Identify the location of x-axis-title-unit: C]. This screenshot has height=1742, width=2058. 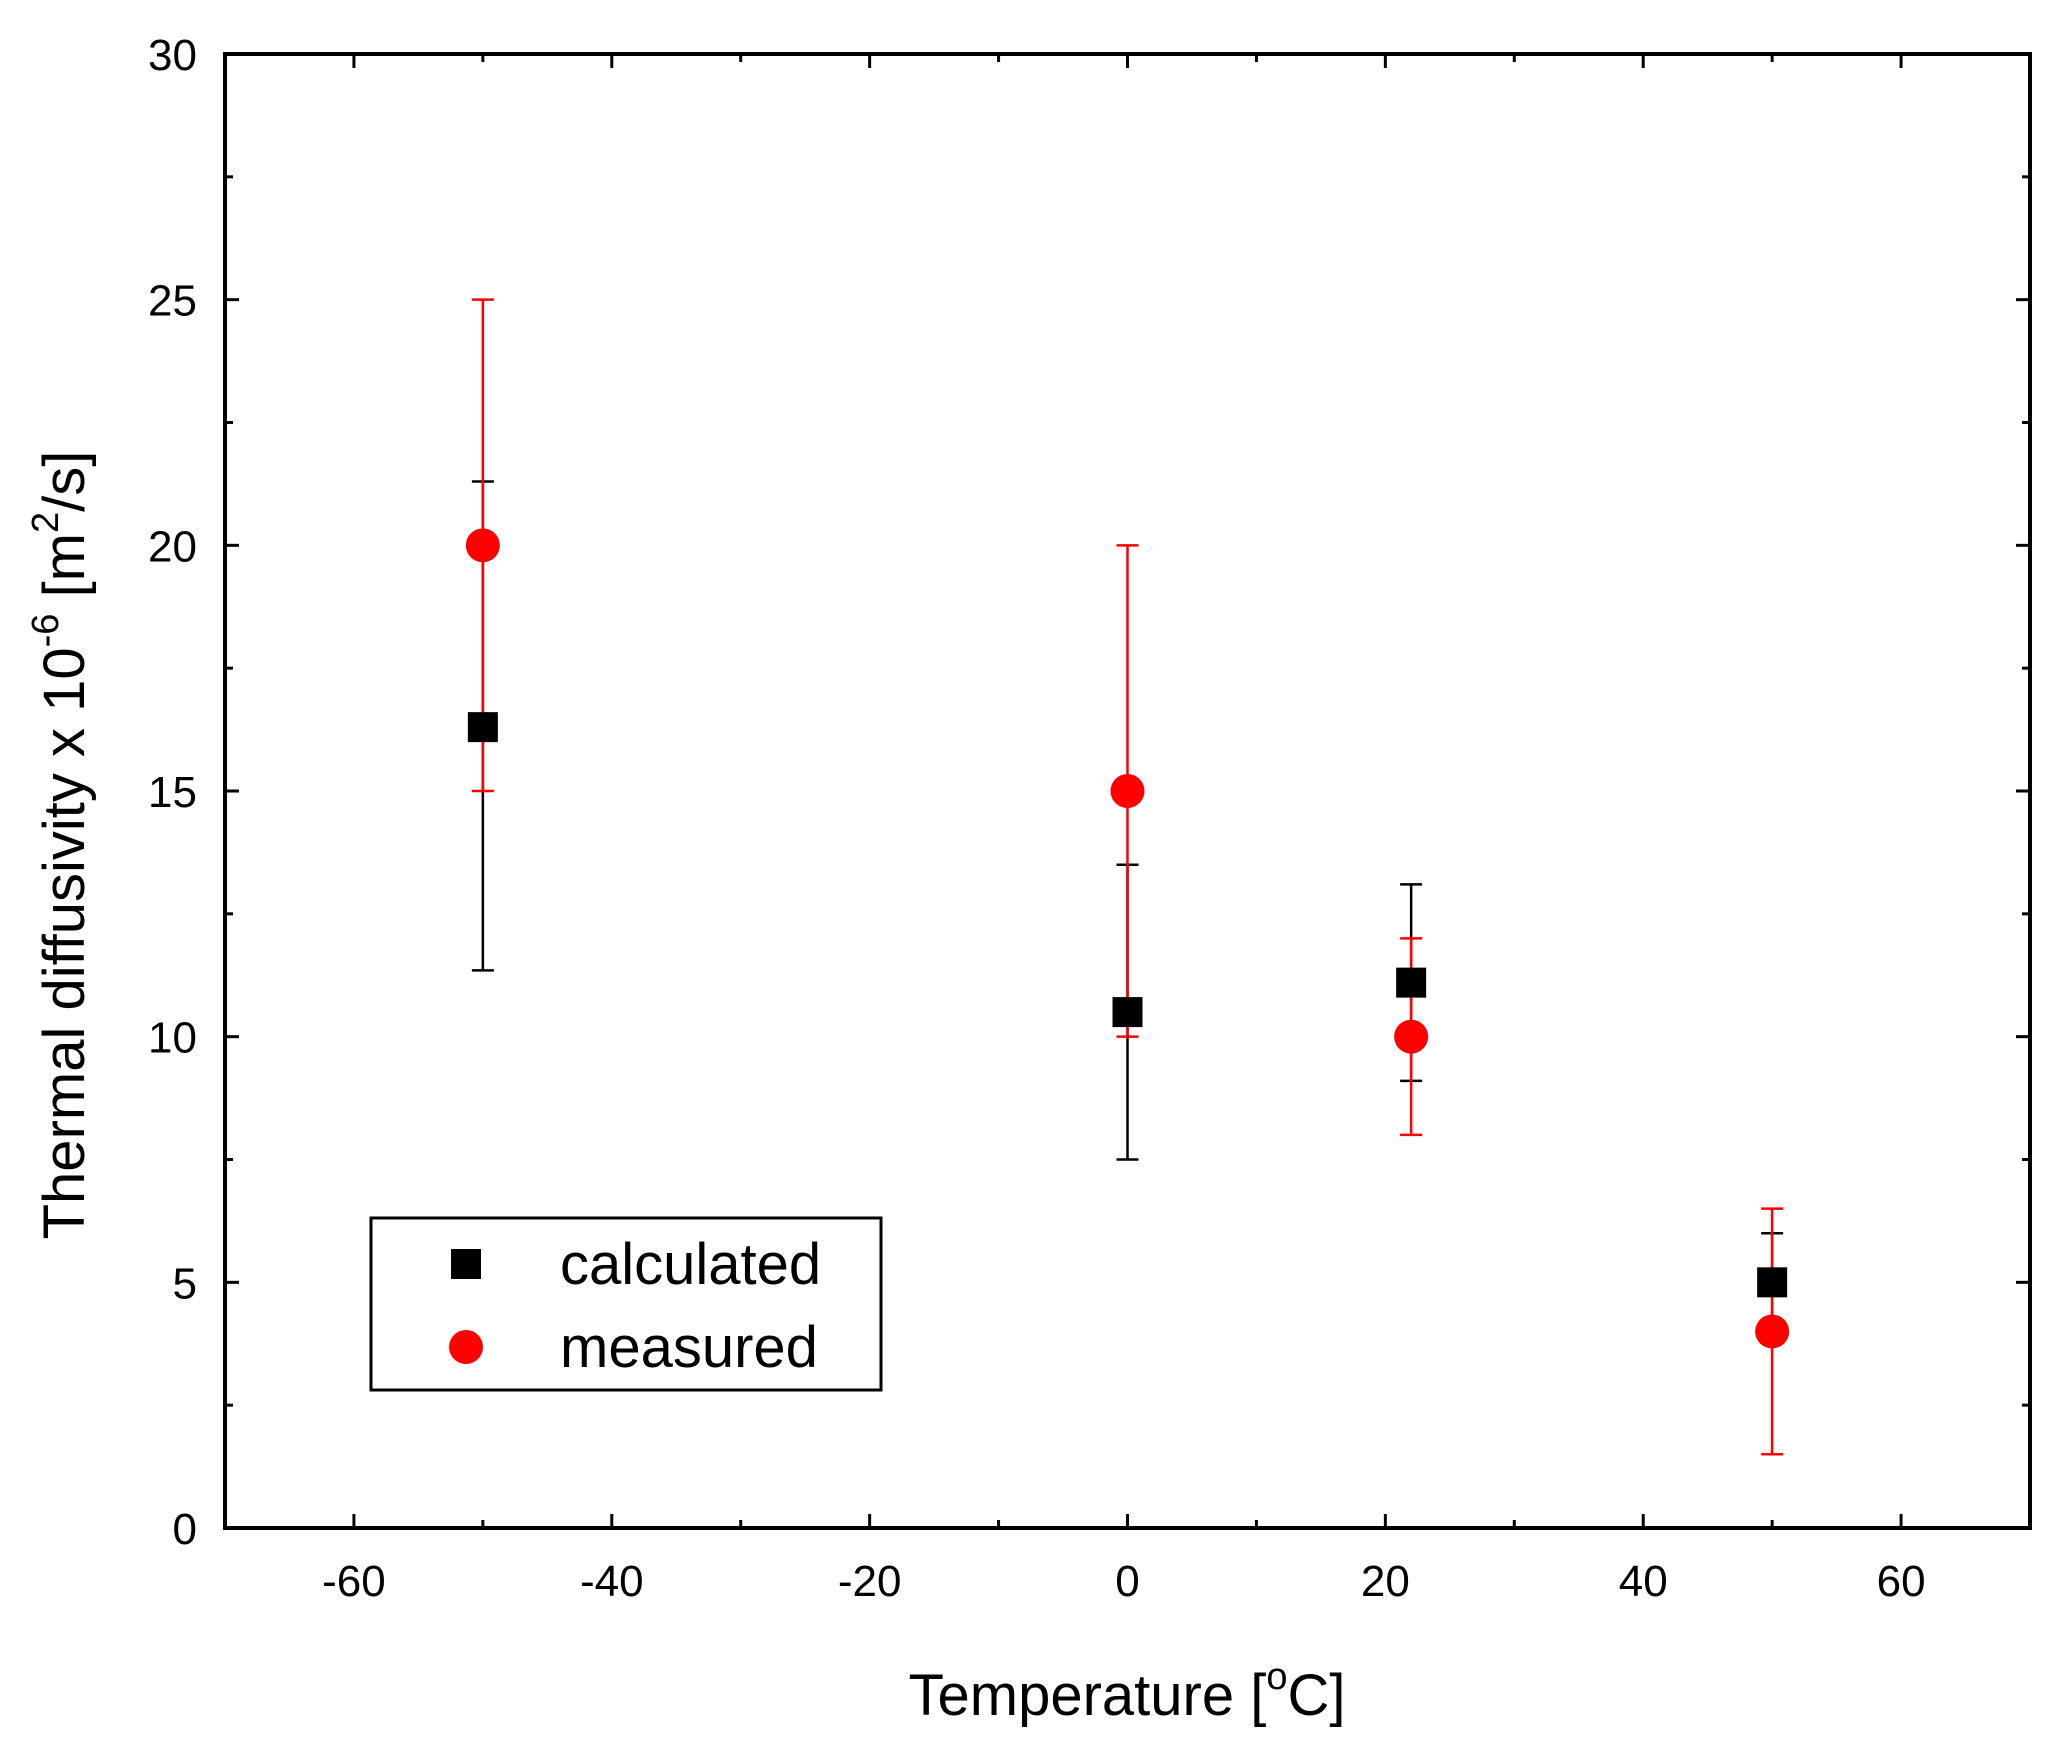
(1316, 1695).